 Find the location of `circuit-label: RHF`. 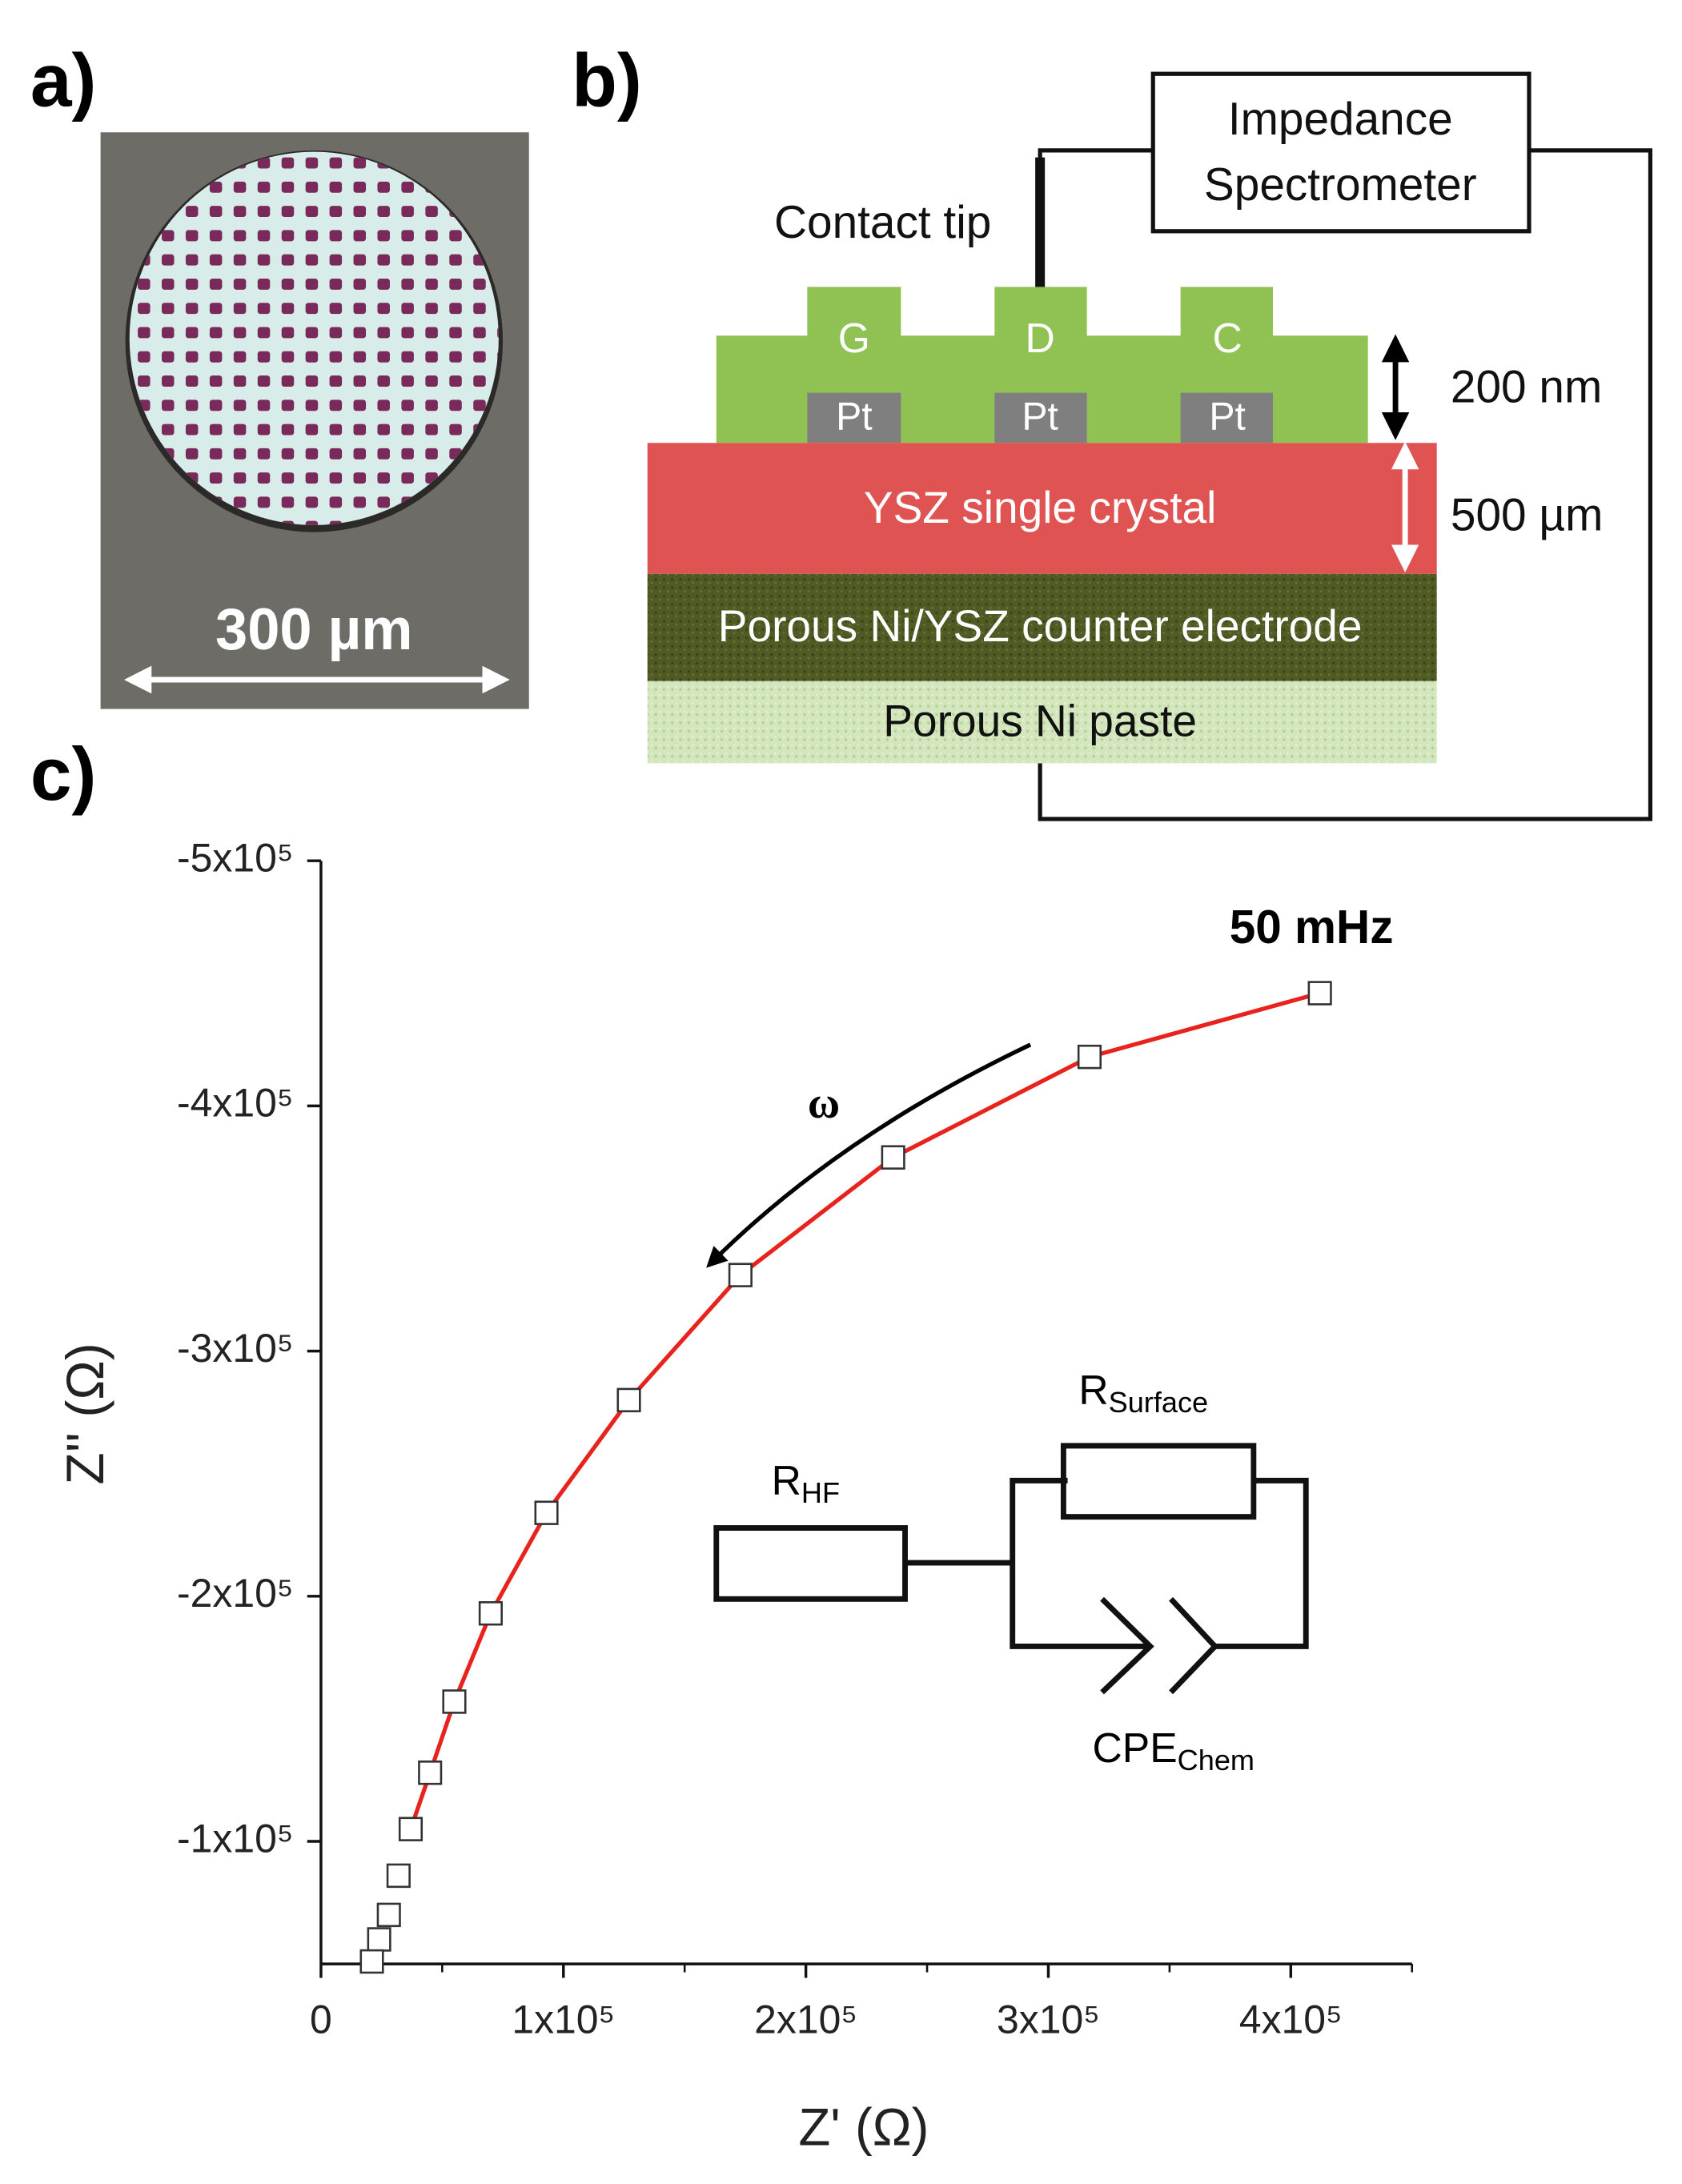

circuit-label: RHF is located at coordinates (806, 1482).